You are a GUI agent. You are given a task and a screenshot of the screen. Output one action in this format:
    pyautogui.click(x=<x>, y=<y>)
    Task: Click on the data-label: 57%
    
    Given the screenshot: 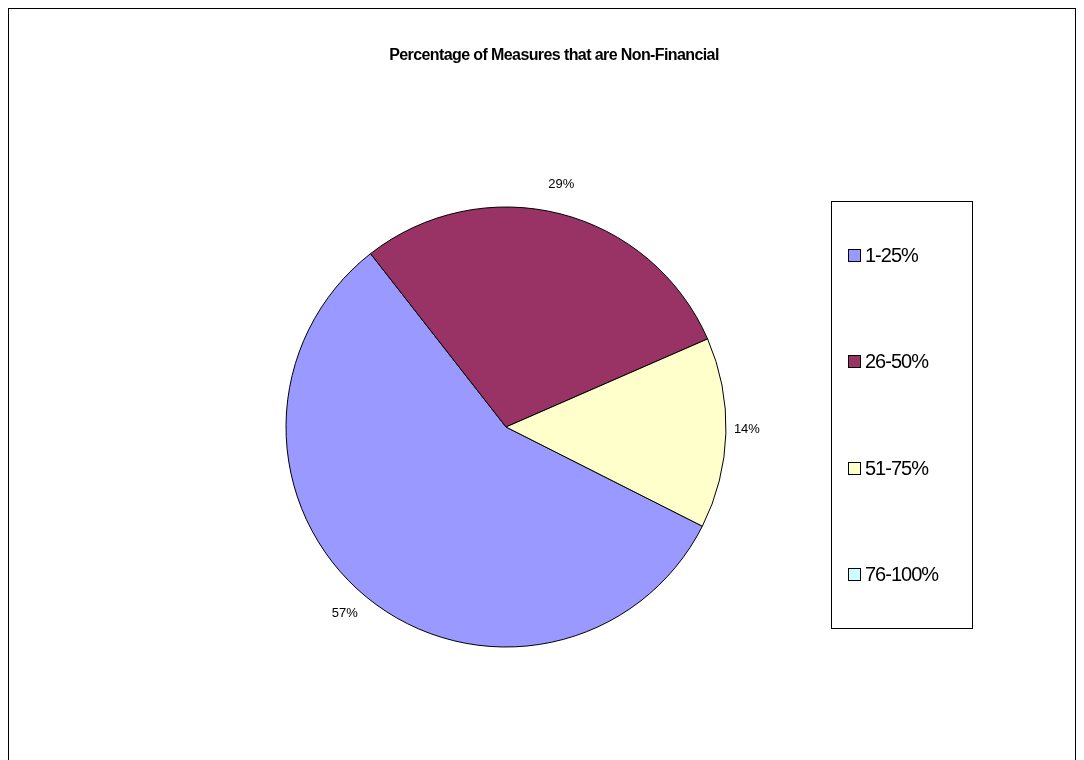 What is the action you would take?
    pyautogui.click(x=345, y=612)
    